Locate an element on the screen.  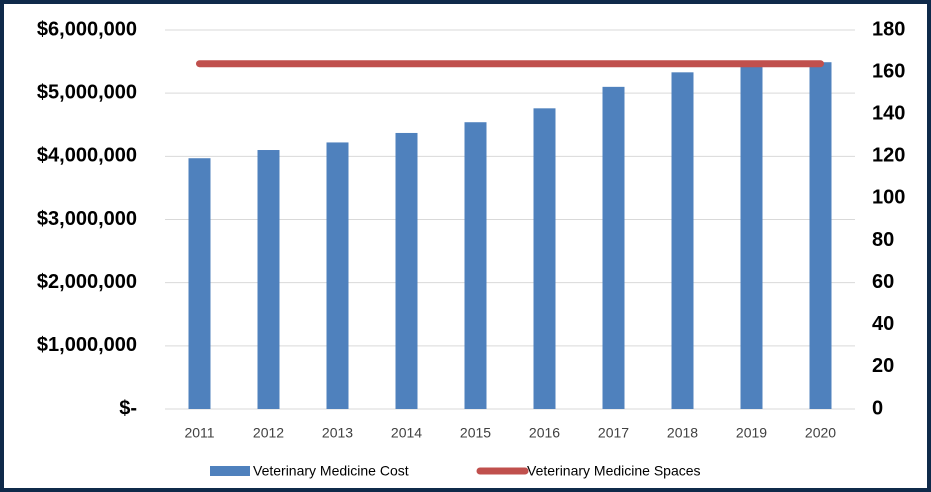
legend-label: Veterinary Medicine Cost is located at coordinates (331, 471).